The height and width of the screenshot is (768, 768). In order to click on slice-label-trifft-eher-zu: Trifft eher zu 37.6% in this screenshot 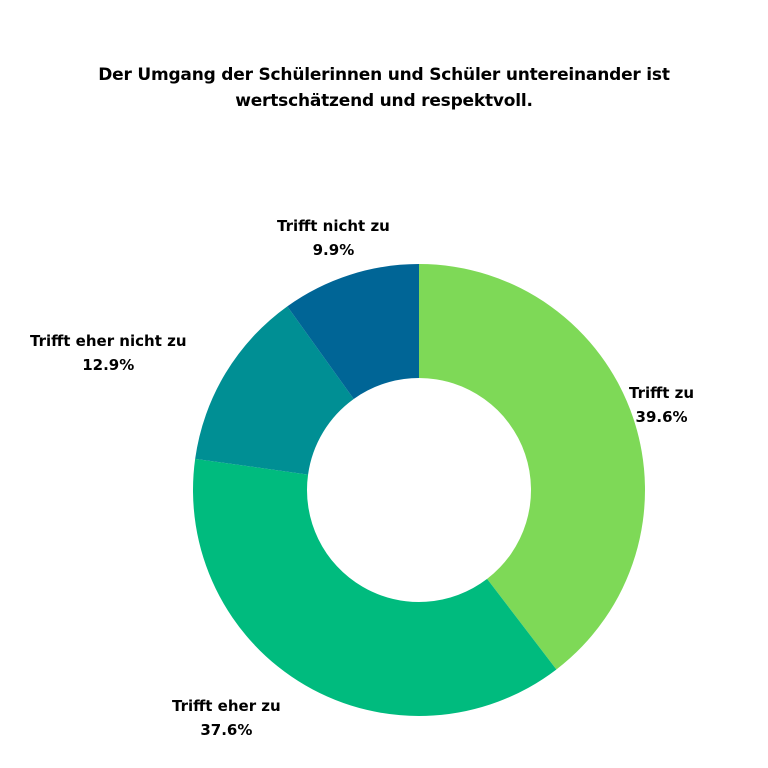, I will do `click(226, 718)`.